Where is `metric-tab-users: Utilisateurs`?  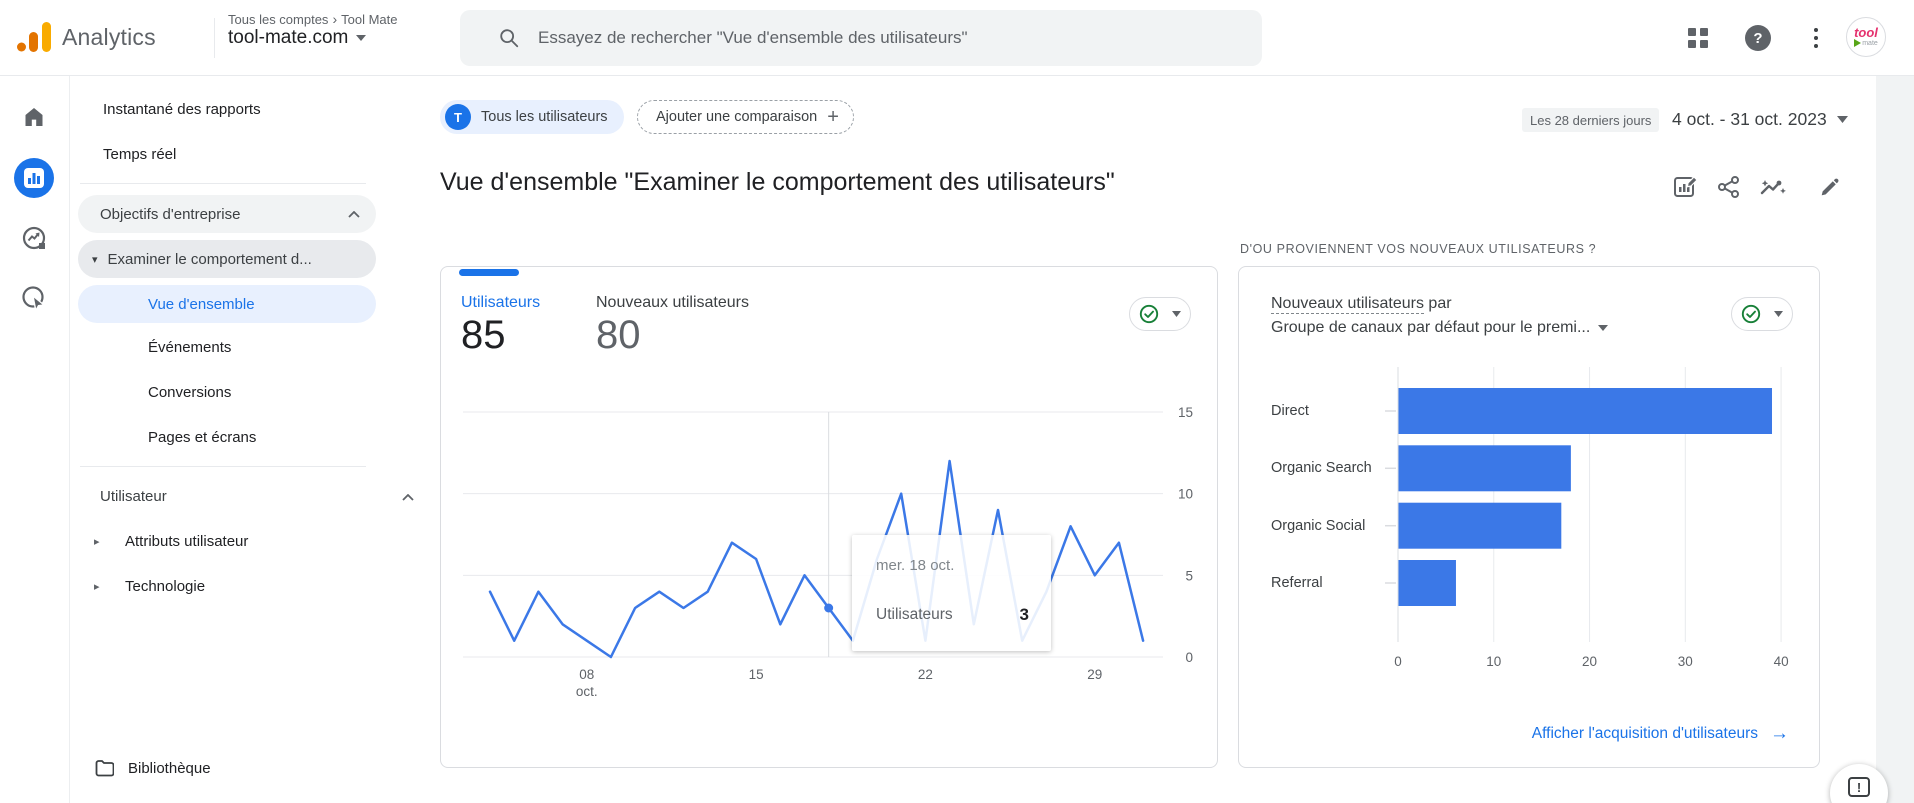
metric-tab-users: Utilisateurs is located at coordinates (501, 302).